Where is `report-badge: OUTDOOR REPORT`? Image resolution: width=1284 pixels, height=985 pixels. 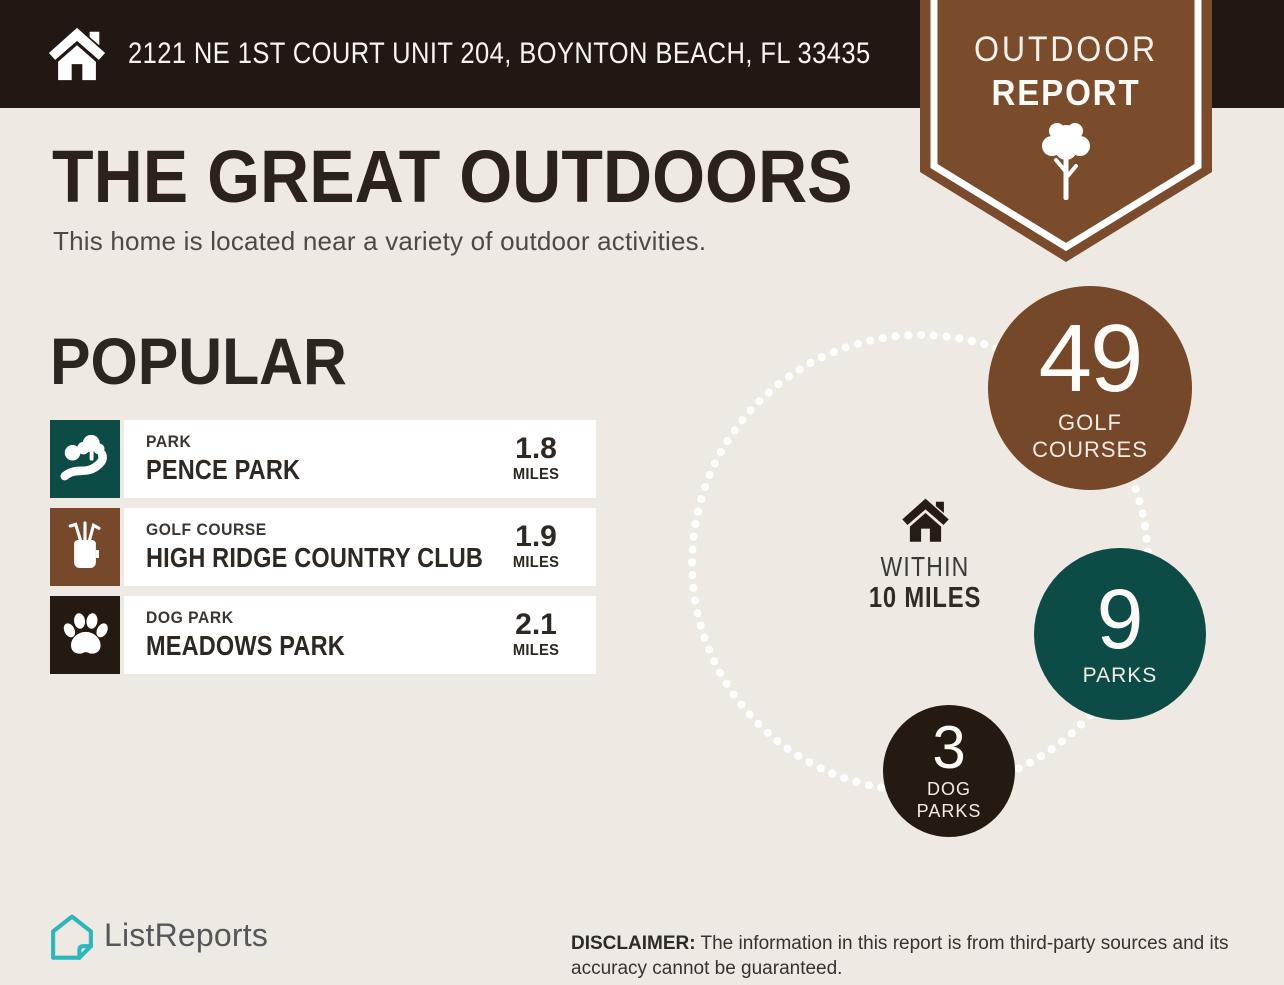 report-badge: OUTDOOR REPORT is located at coordinates (1066, 136).